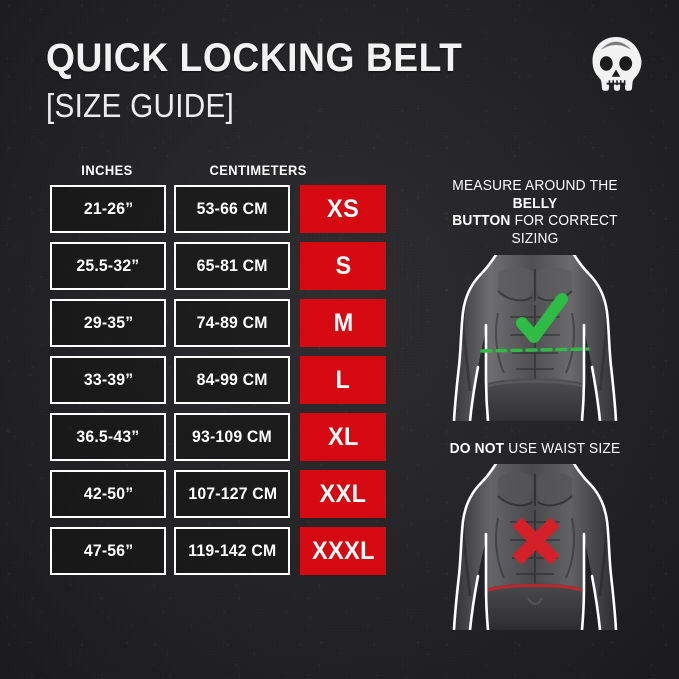  I want to click on cell-size-badge: XS, so click(343, 209).